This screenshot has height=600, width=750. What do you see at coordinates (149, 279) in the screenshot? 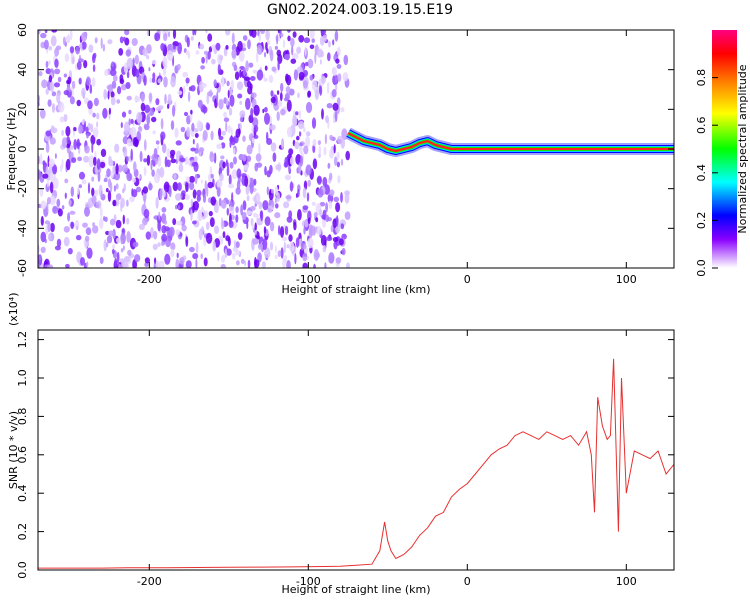
I see `x-tick-label: -200` at bounding box center [149, 279].